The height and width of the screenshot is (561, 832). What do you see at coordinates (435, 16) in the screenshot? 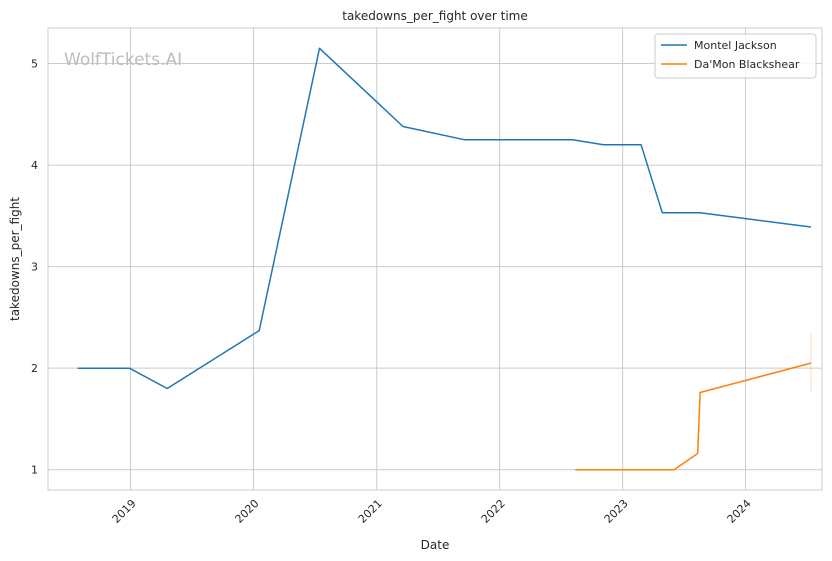
I see `chart-title: takedowns_per_fight over time` at bounding box center [435, 16].